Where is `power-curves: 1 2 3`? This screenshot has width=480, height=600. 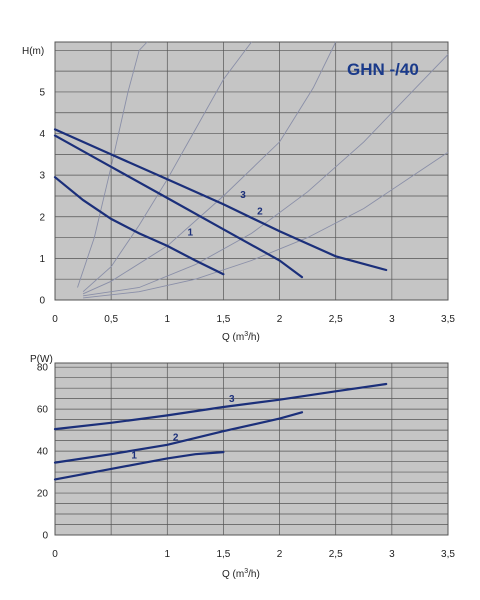 power-curves: 1 2 3 is located at coordinates (220, 431).